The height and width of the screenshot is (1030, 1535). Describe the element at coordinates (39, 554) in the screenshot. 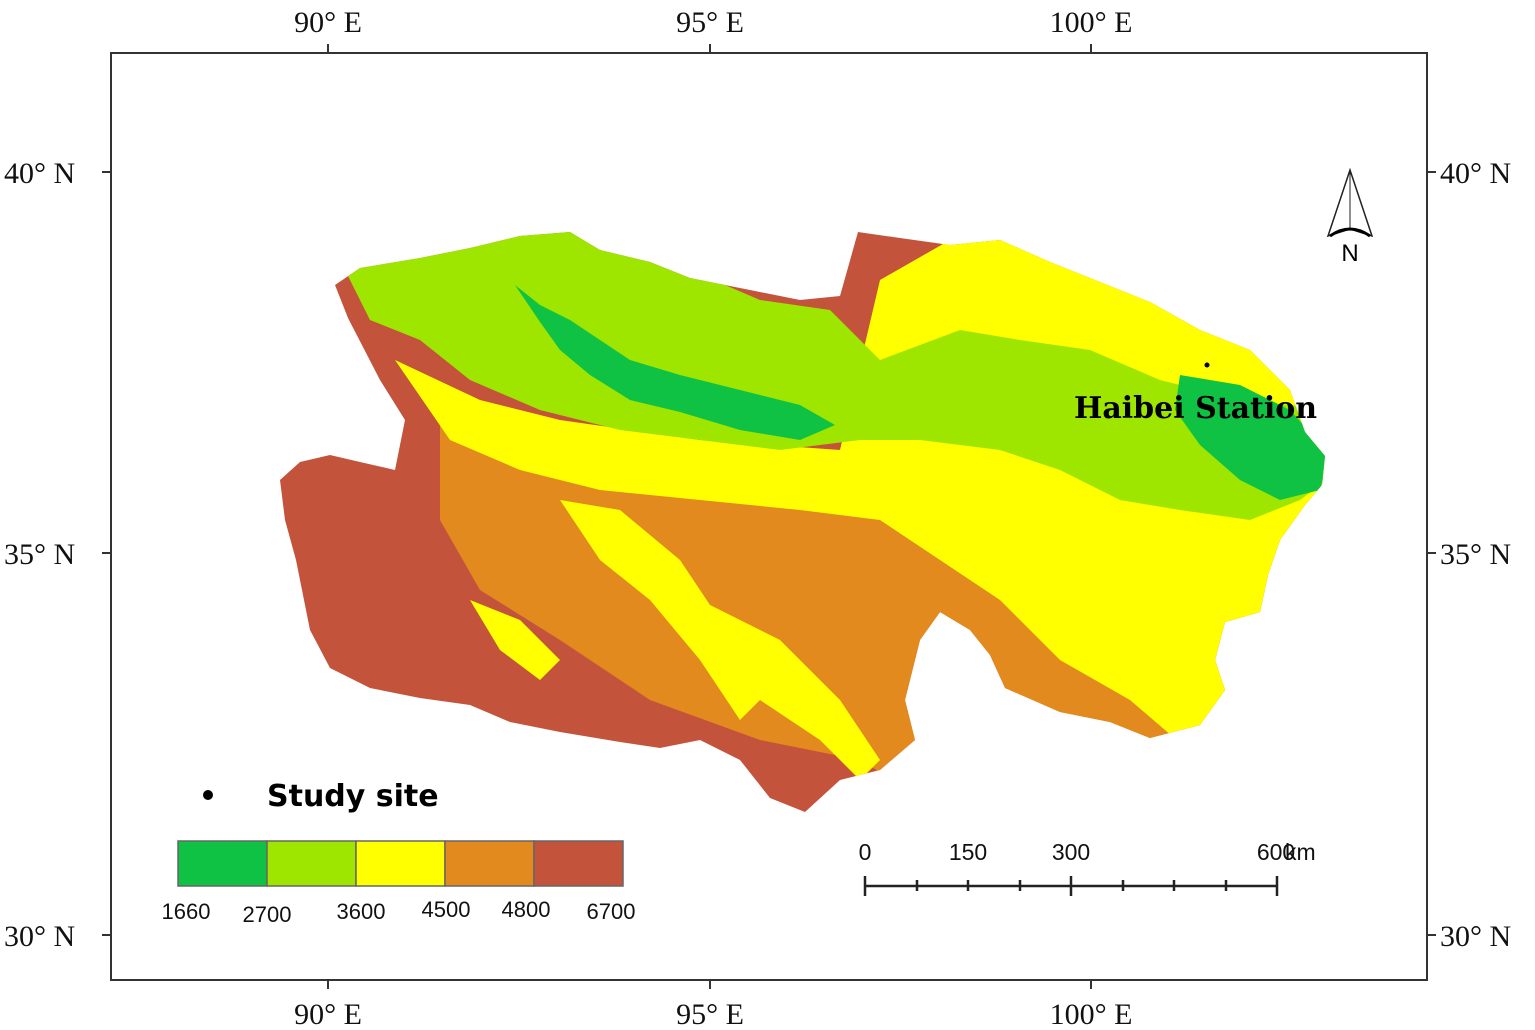

I see `lat-label-left-35: 35° N` at that location.